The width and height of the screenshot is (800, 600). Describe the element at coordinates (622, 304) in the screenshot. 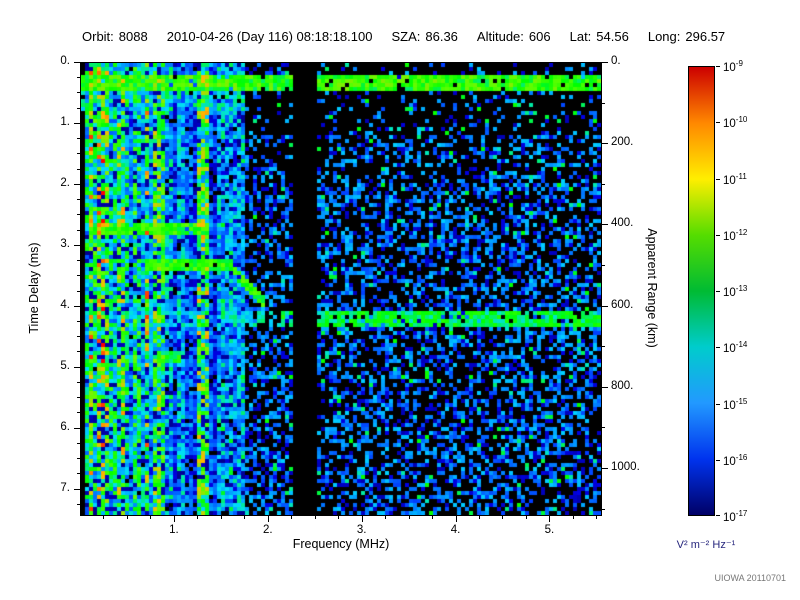

I see `y2-tick-label: 600.` at that location.